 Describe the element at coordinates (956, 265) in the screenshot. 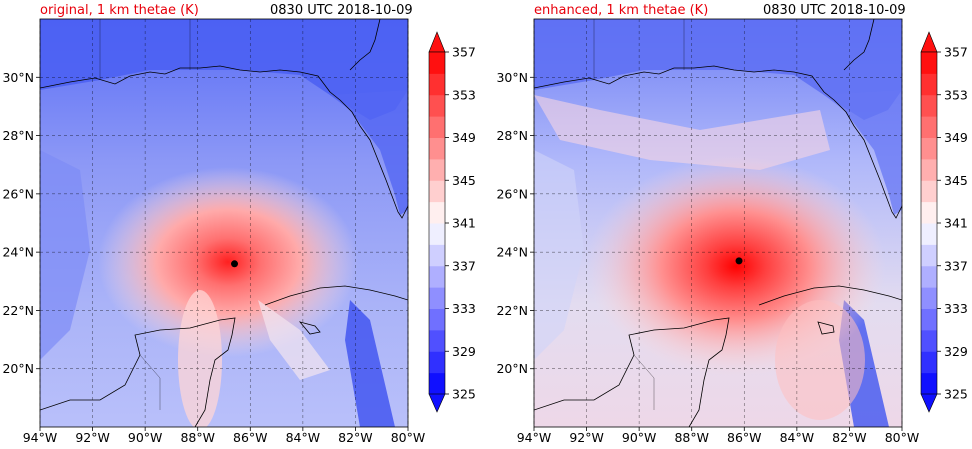

I see `colorbar-tick-label: 337` at that location.